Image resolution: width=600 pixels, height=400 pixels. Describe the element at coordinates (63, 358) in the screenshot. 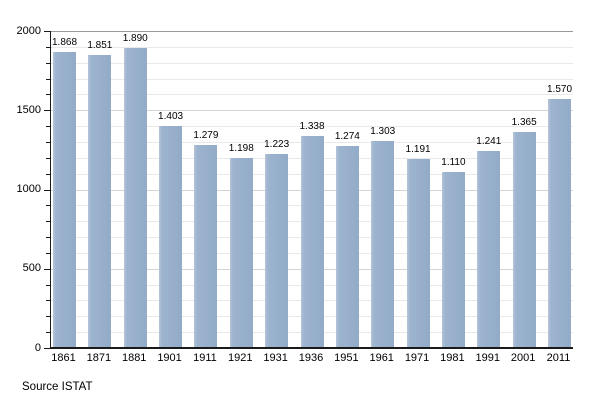

I see `x-axis-label: 1861` at that location.